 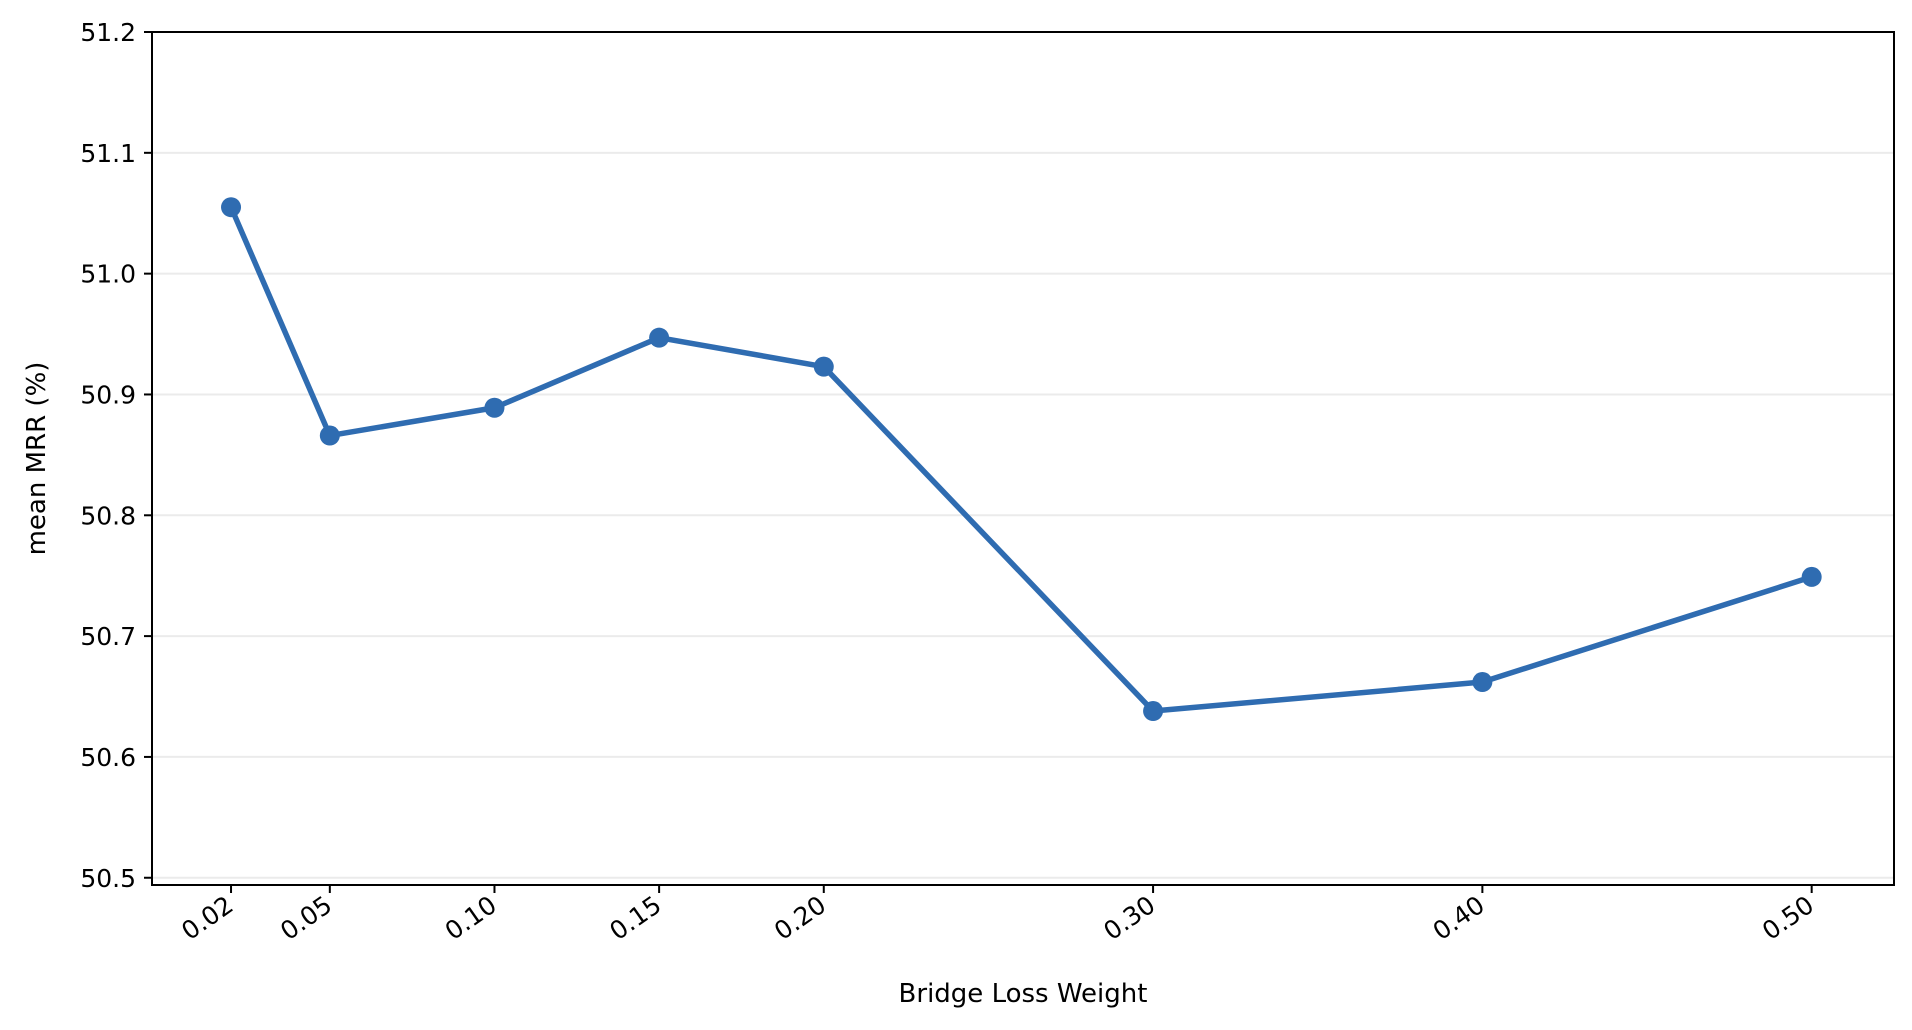 What do you see at coordinates (108, 274) in the screenshot?
I see `y-tick-label: 51.0` at bounding box center [108, 274].